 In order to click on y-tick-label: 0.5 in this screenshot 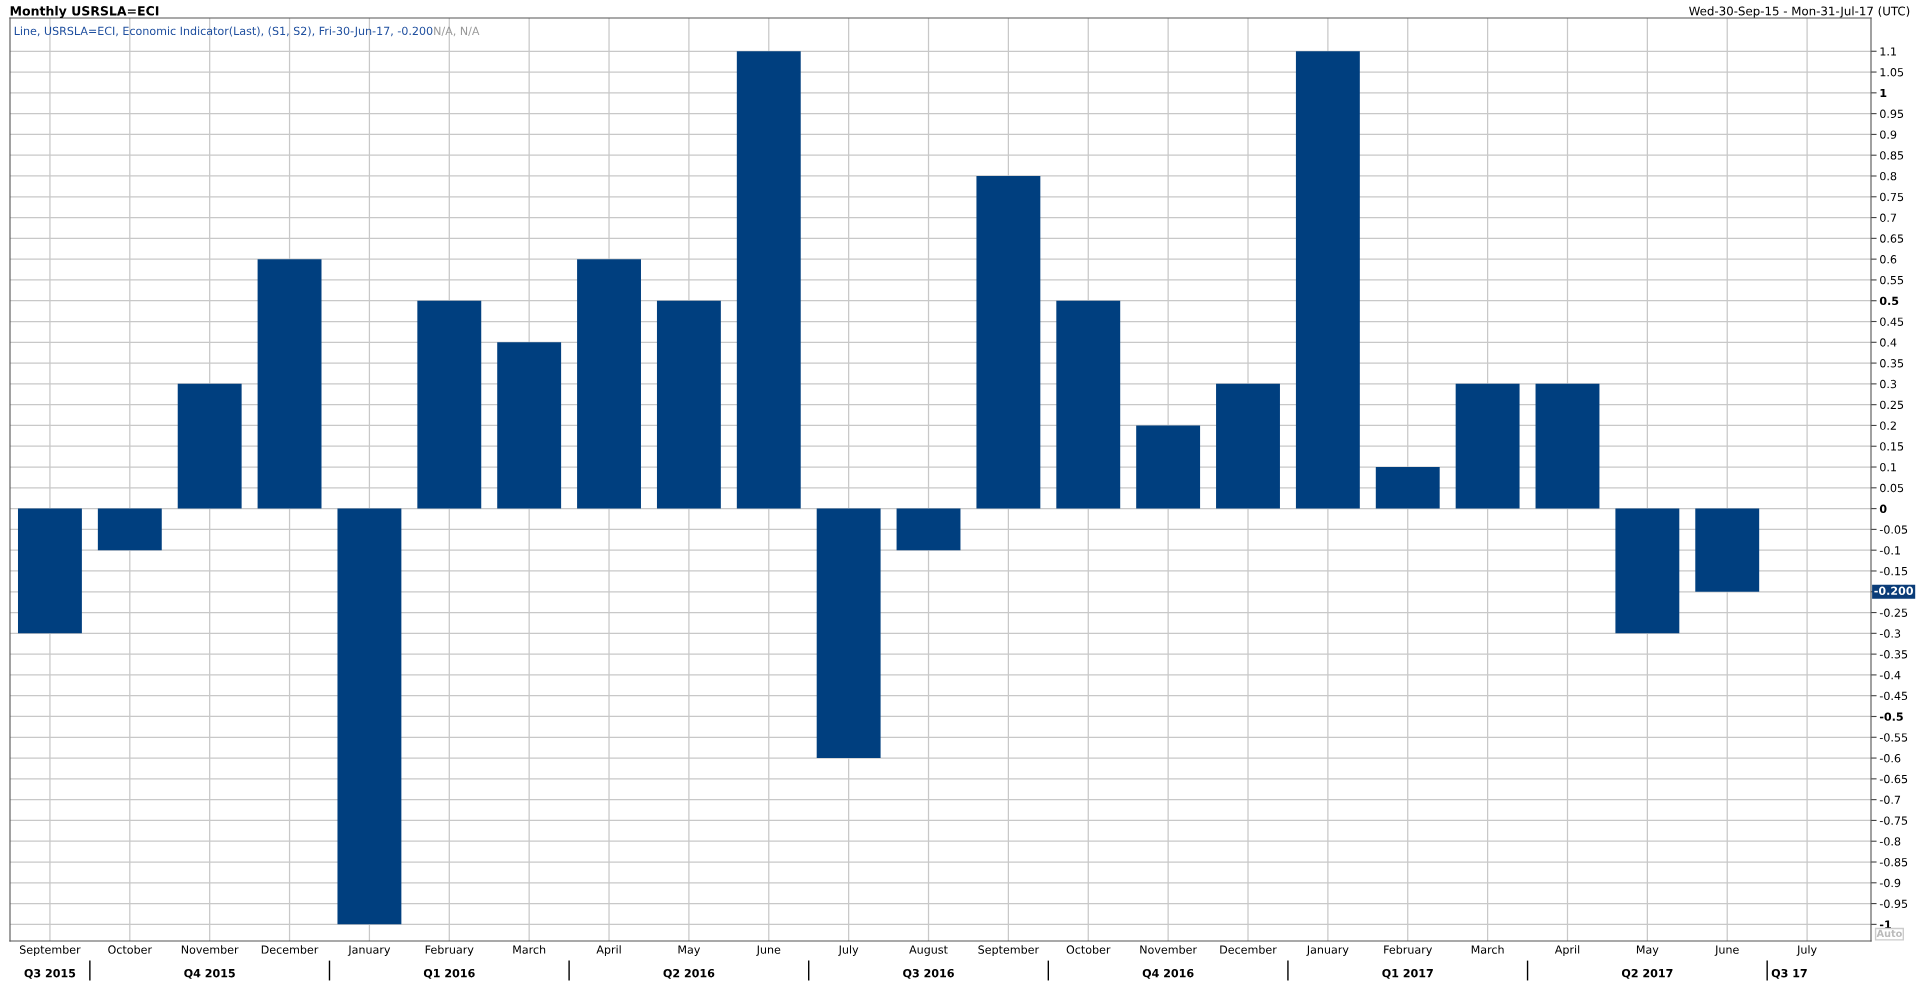, I will do `click(1889, 301)`.